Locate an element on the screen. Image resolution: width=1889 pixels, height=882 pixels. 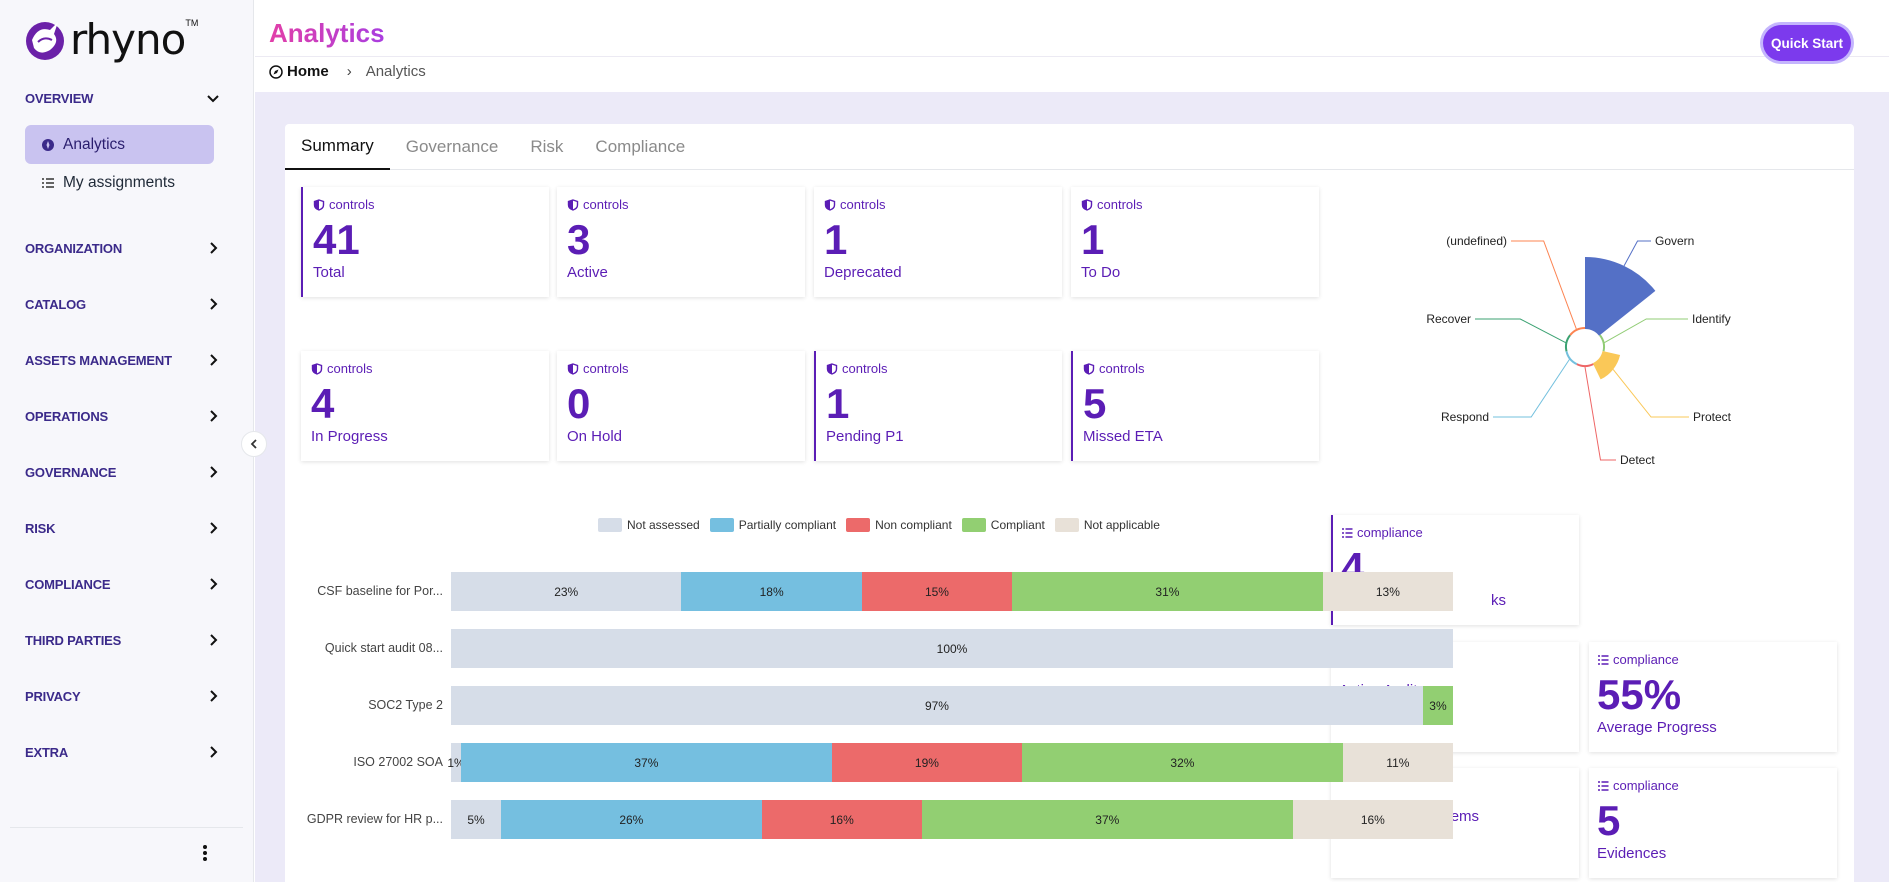
kpi-card-active: controls 3 Active is located at coordinates (681, 242).